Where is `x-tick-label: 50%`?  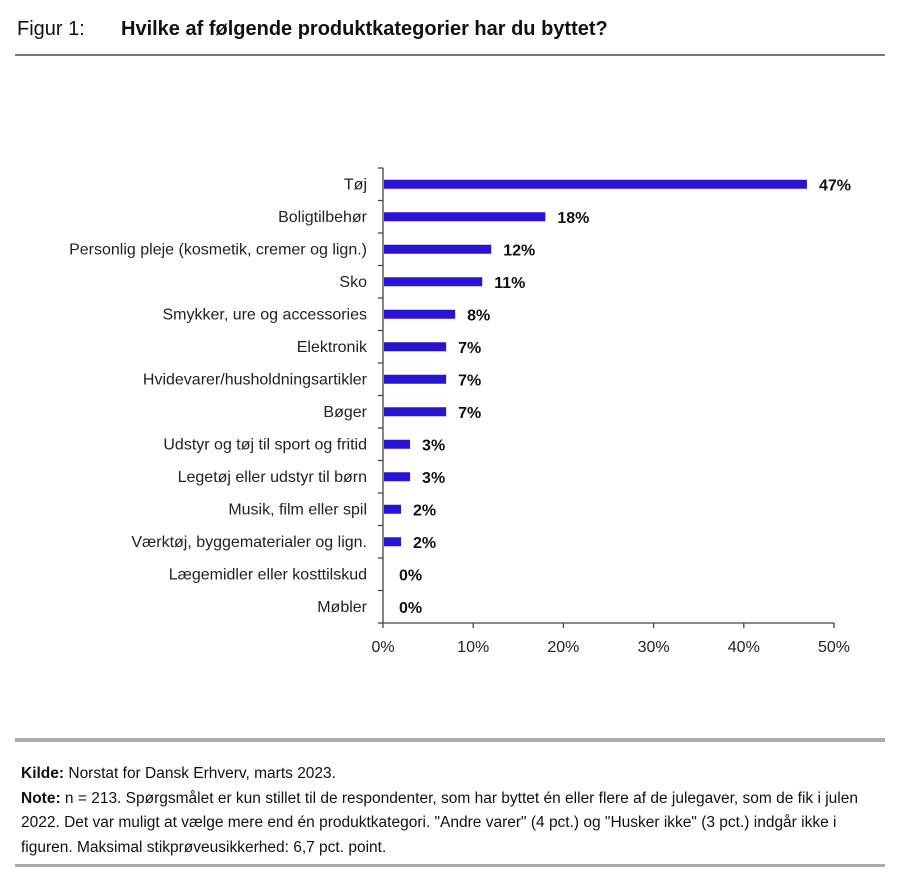
x-tick-label: 50% is located at coordinates (834, 647).